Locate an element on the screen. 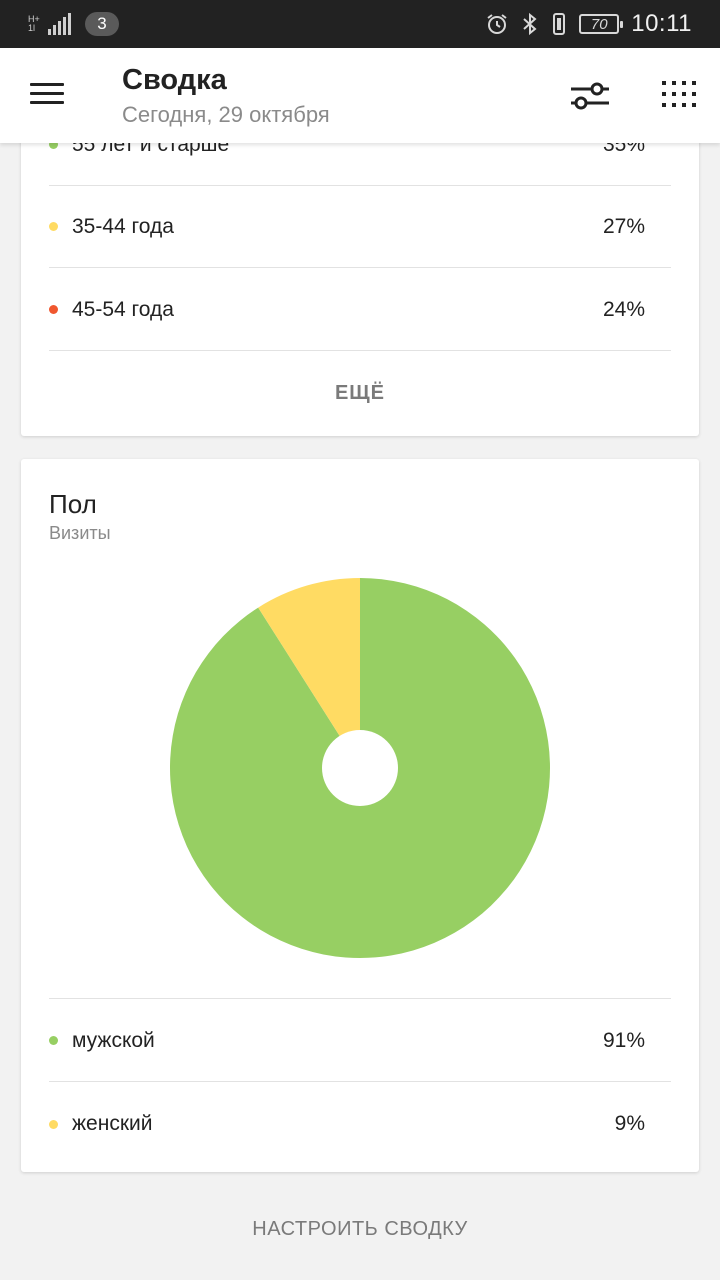 This screenshot has height=1280, width=720. battery-level: 70 is located at coordinates (599, 24).